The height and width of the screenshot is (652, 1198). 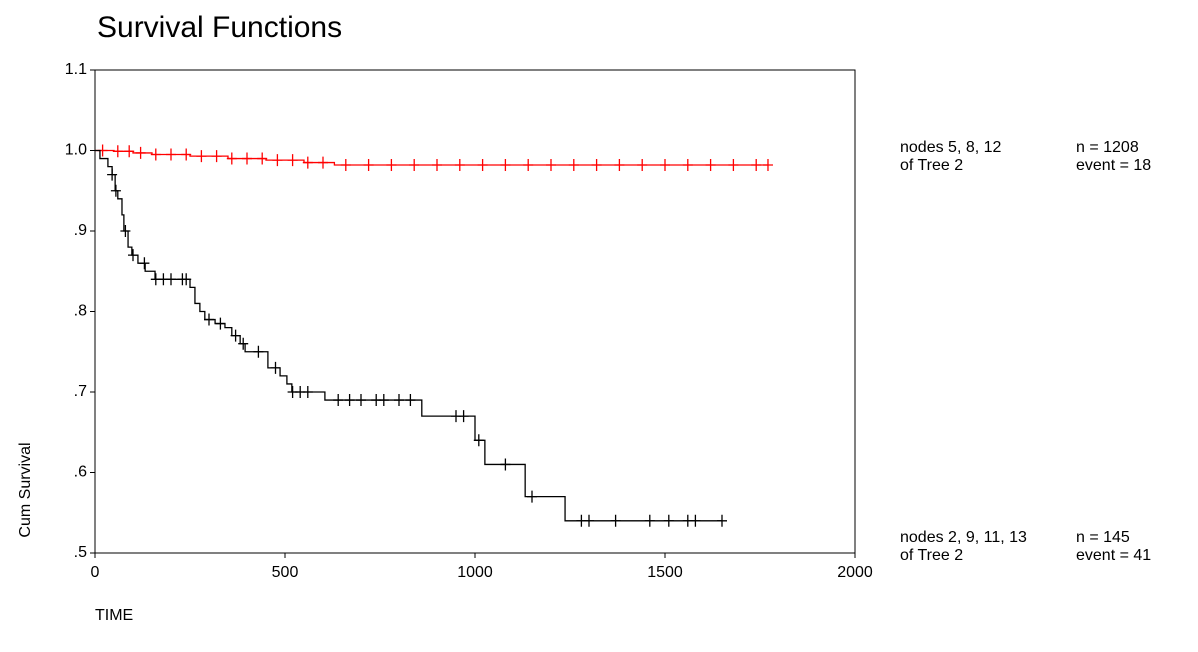 What do you see at coordinates (114, 615) in the screenshot?
I see `x-axis-label: TIME` at bounding box center [114, 615].